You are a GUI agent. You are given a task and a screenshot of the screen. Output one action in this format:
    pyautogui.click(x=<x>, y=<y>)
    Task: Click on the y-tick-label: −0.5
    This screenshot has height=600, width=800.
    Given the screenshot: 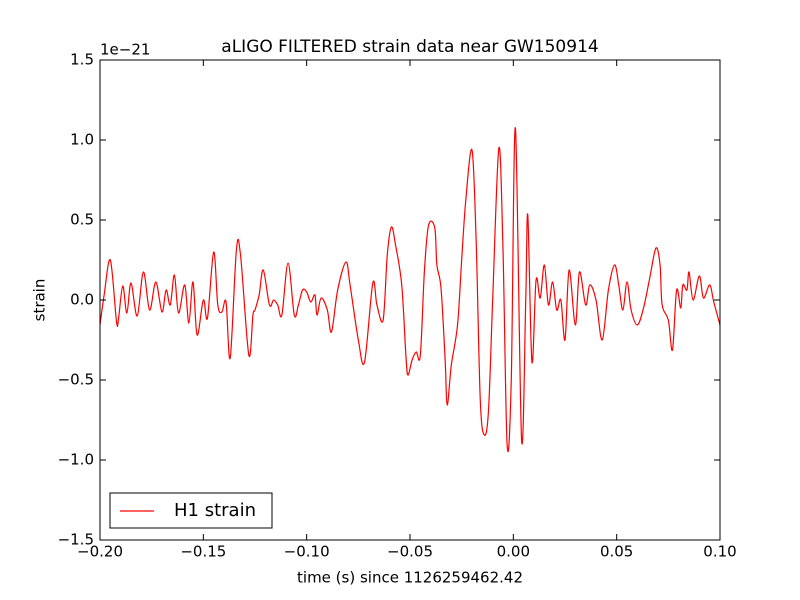 What is the action you would take?
    pyautogui.click(x=76, y=380)
    